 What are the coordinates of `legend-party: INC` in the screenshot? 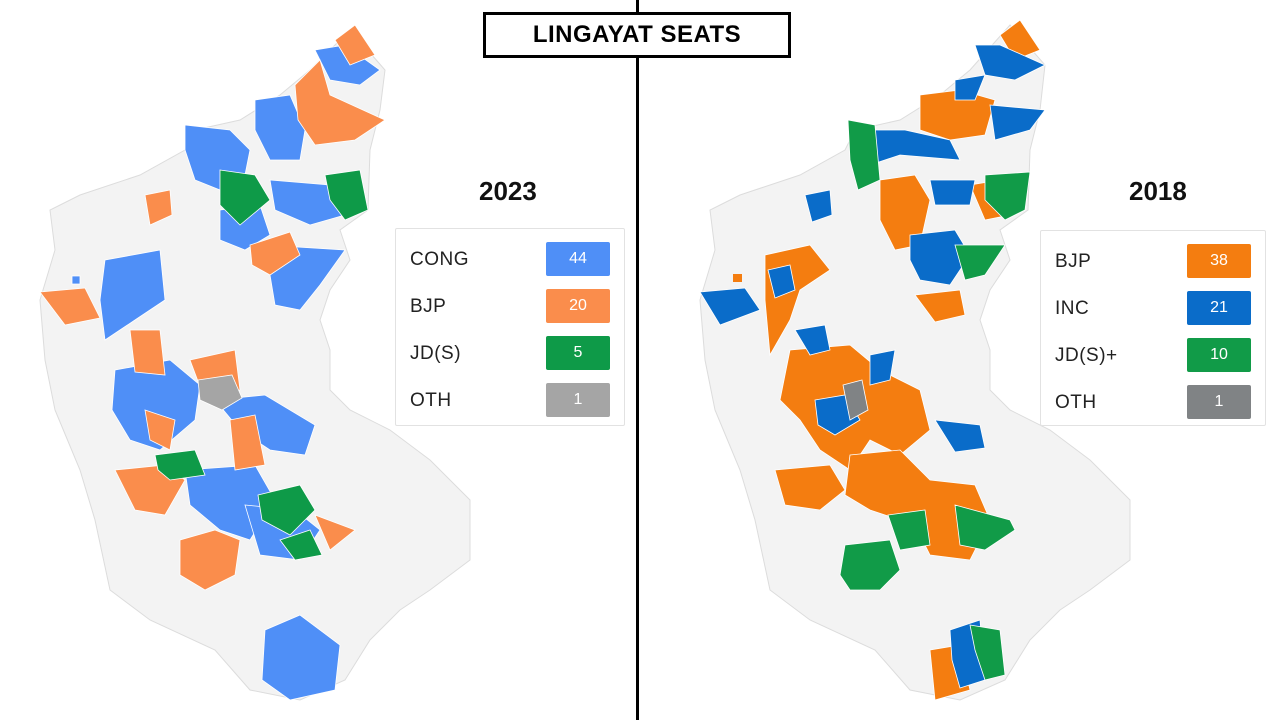 It's located at (1072, 308).